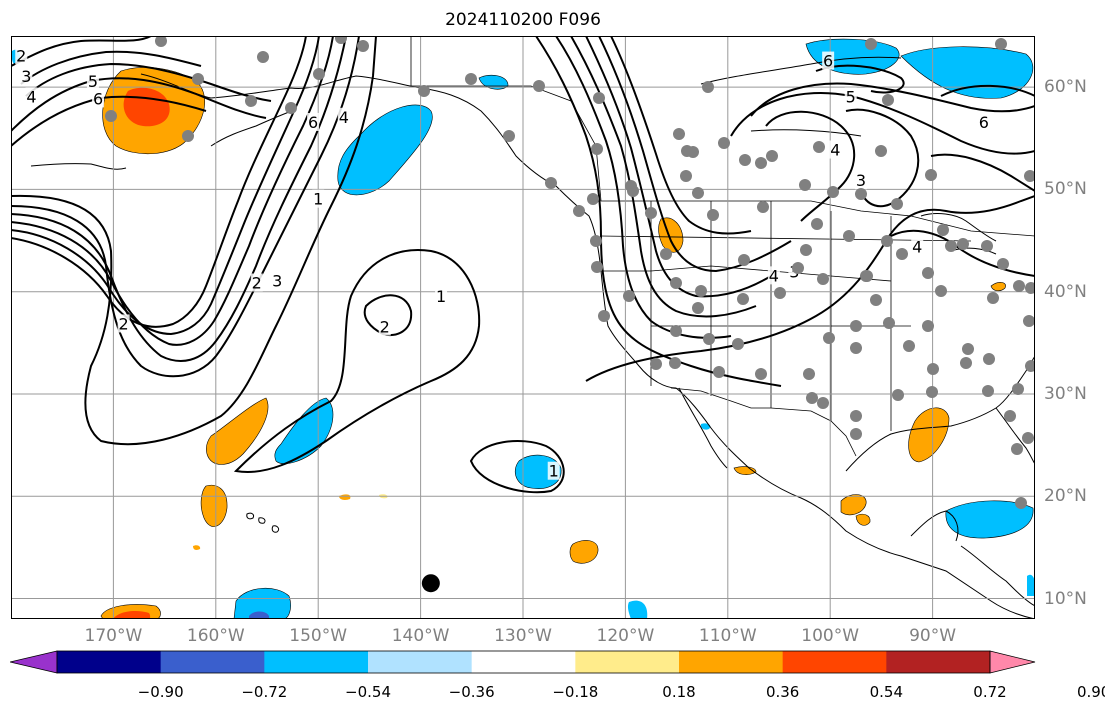 The image size is (1105, 712). What do you see at coordinates (967, 72) in the screenshot?
I see `shade-cyan-east` at bounding box center [967, 72].